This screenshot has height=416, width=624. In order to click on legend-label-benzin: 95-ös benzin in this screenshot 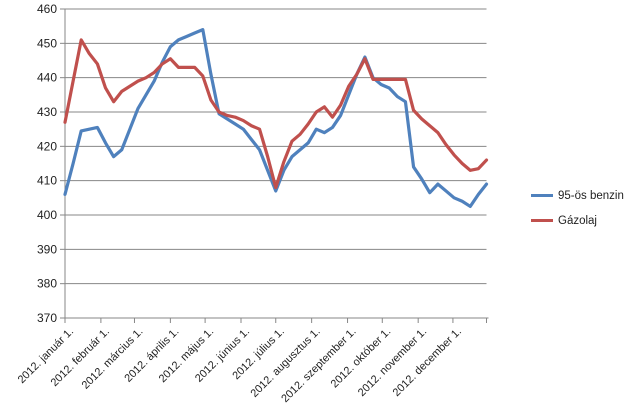, I will do `click(591, 195)`.